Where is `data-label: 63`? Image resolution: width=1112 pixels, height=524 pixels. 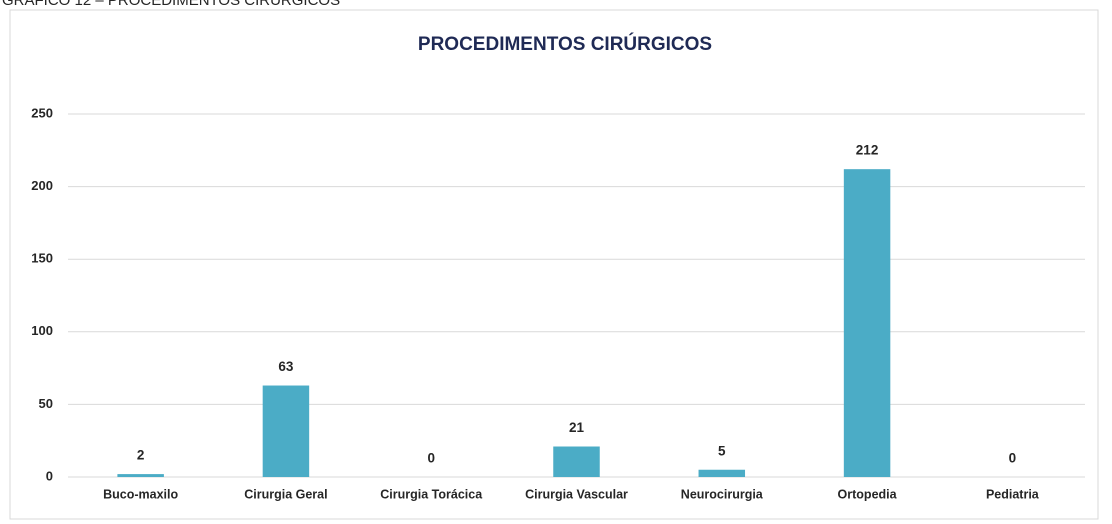 data-label: 63 is located at coordinates (286, 366).